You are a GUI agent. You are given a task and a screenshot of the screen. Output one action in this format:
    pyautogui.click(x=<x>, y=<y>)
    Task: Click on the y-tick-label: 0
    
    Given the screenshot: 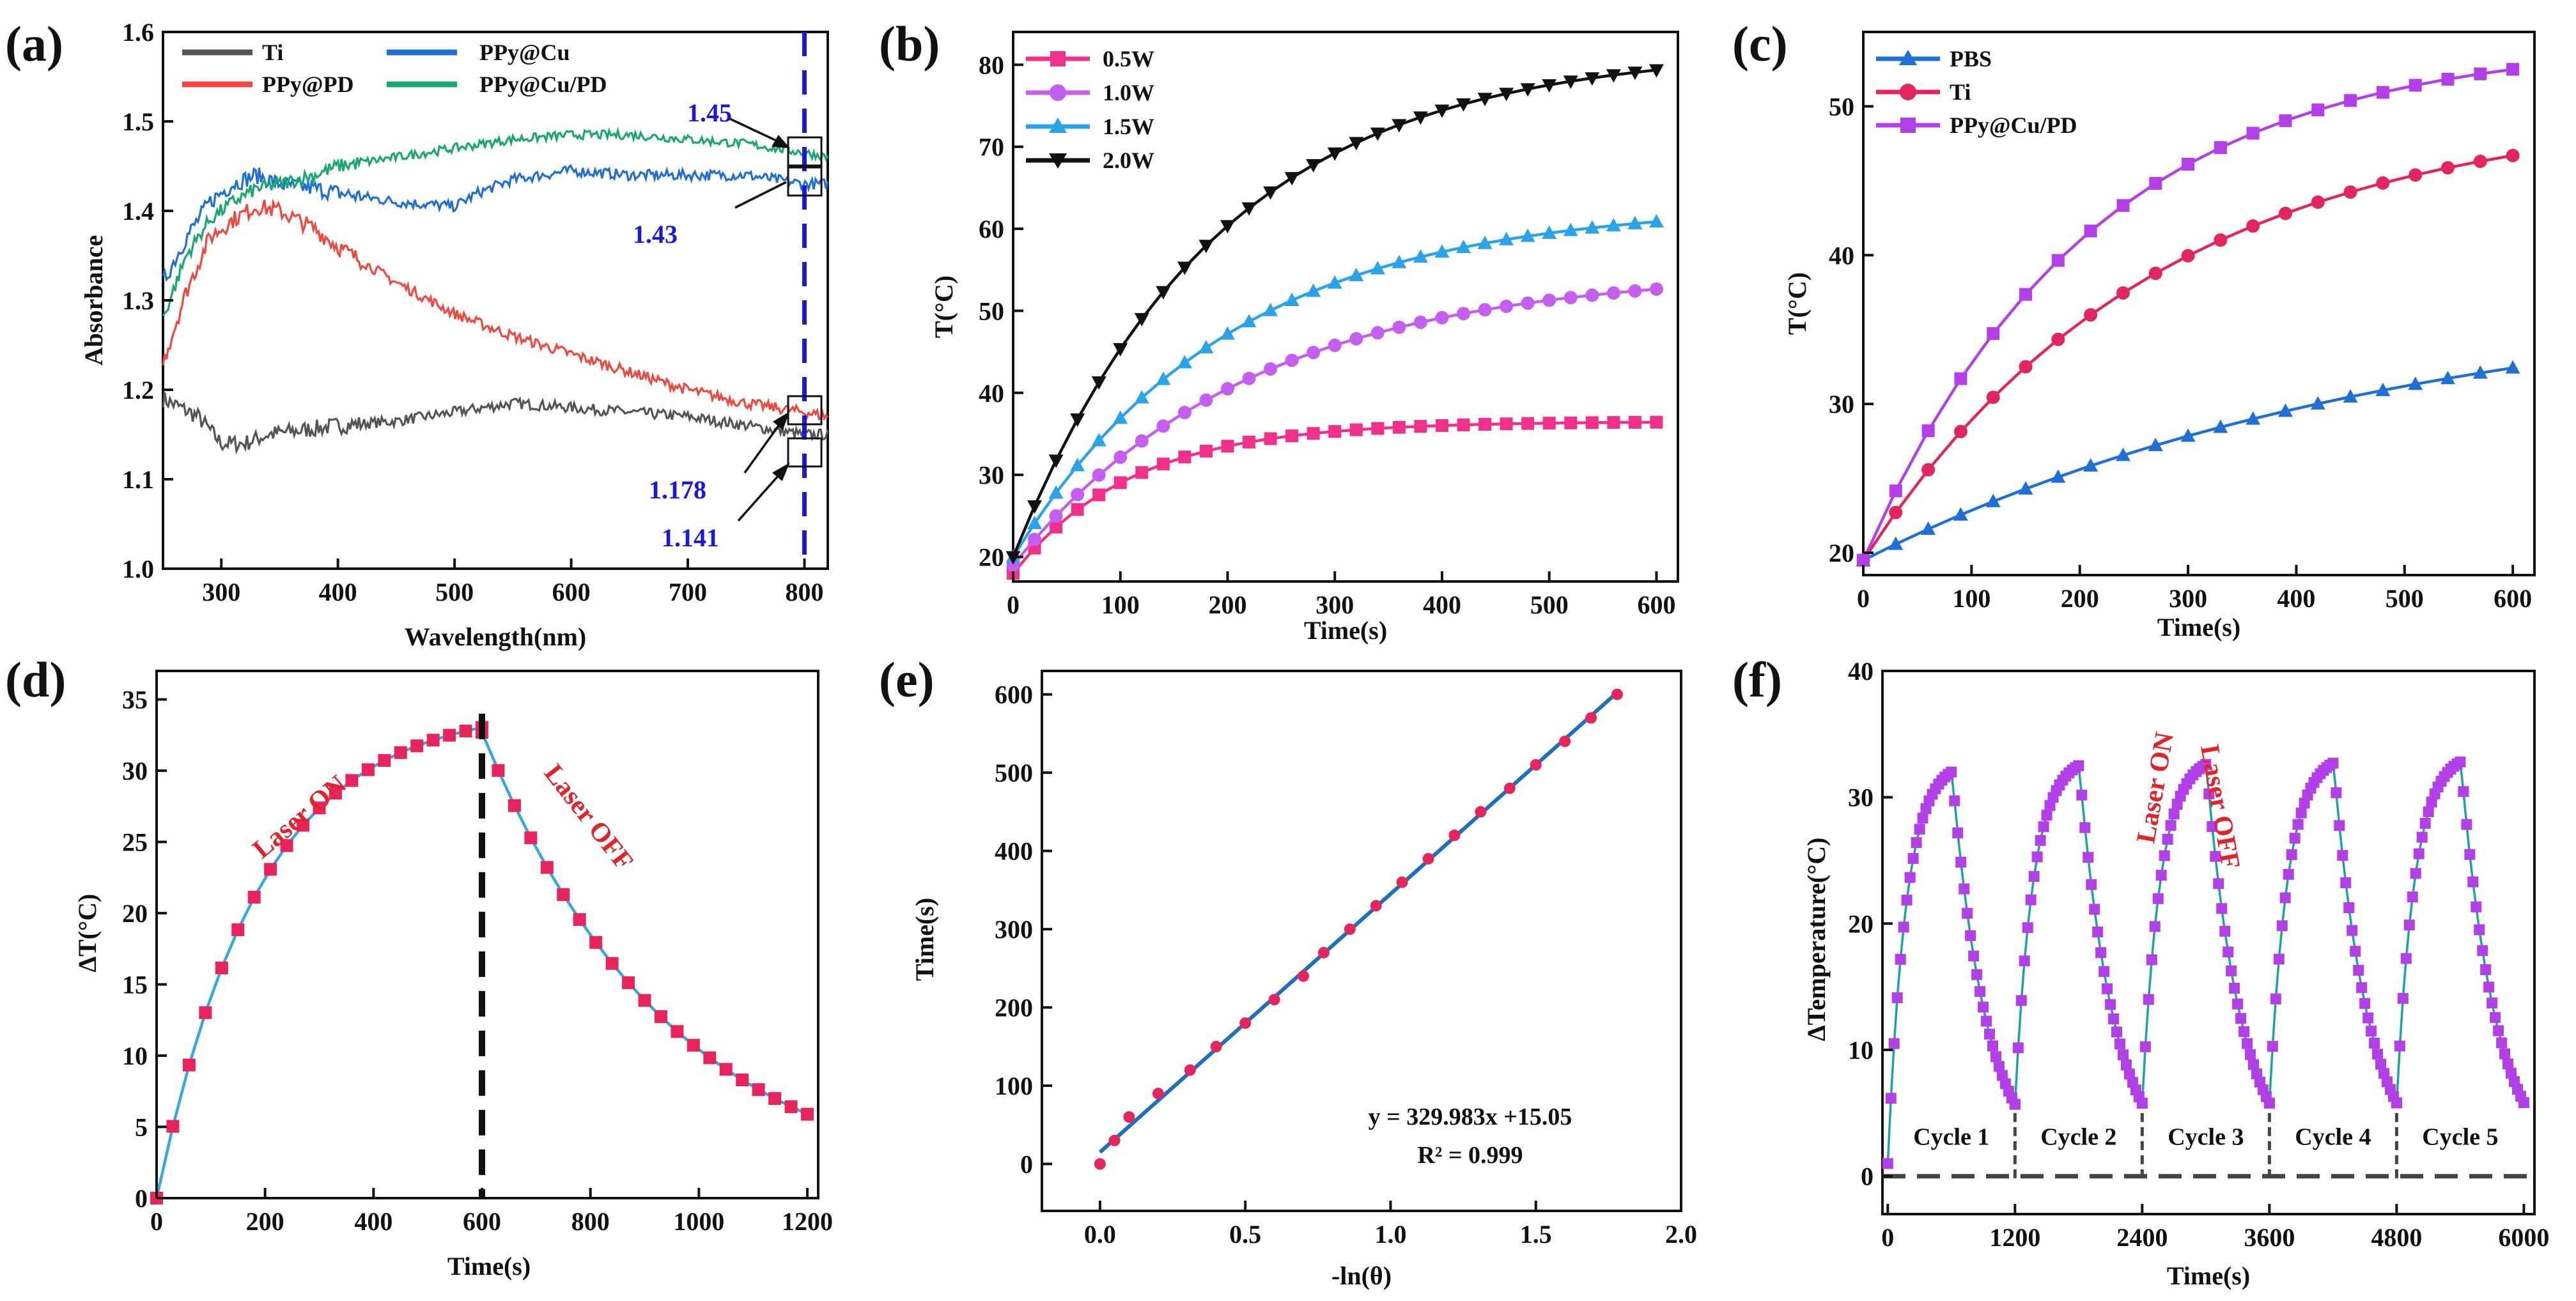 What is the action you would take?
    pyautogui.click(x=1026, y=1164)
    